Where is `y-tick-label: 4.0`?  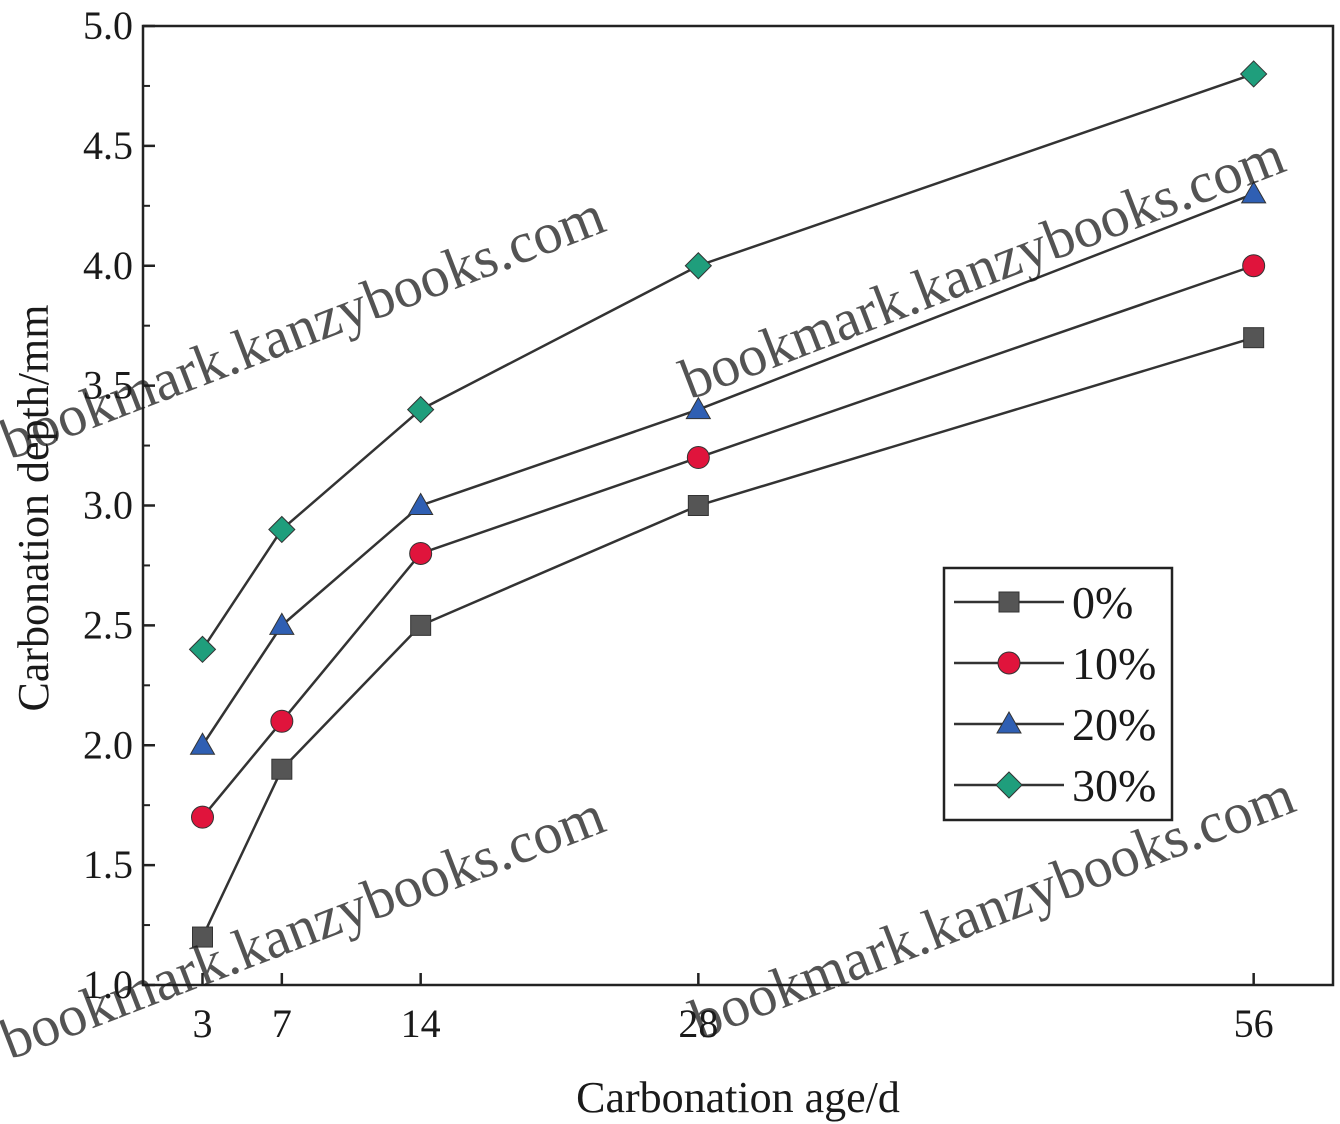
y-tick-label: 4.0 is located at coordinates (108, 265).